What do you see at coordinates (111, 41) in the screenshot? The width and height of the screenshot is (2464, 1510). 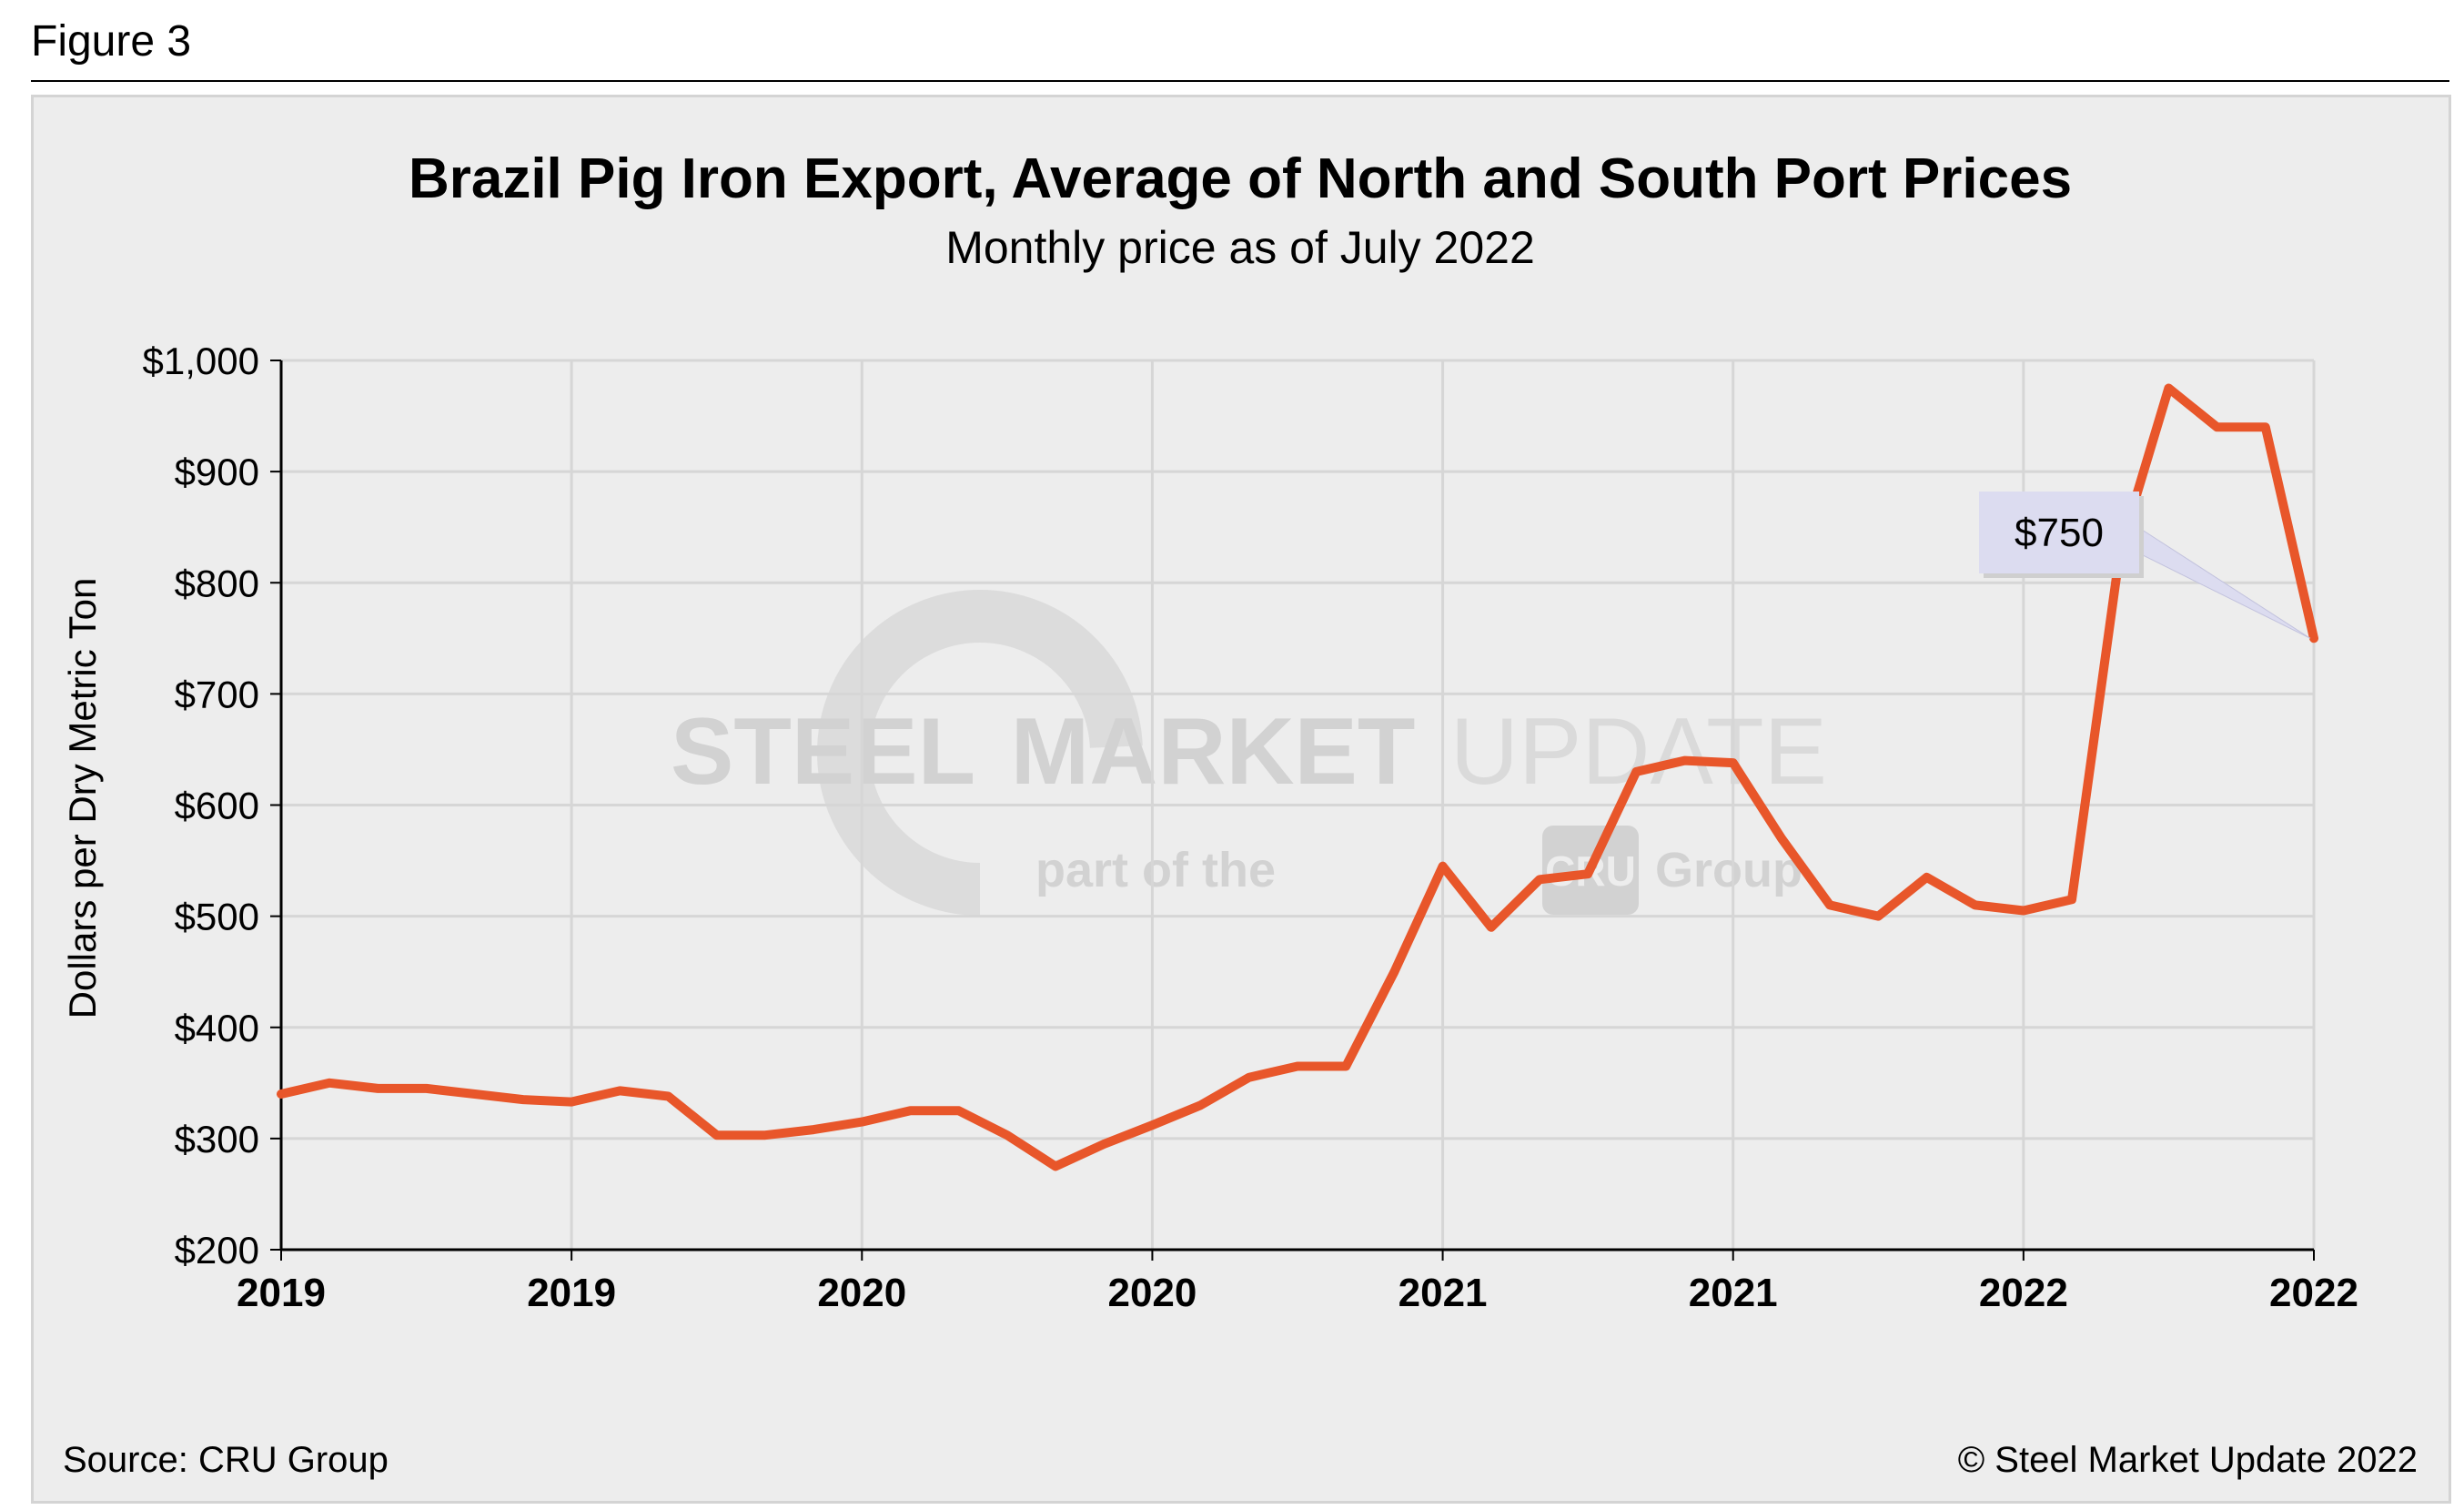 I see `figure-label: Figure 3` at bounding box center [111, 41].